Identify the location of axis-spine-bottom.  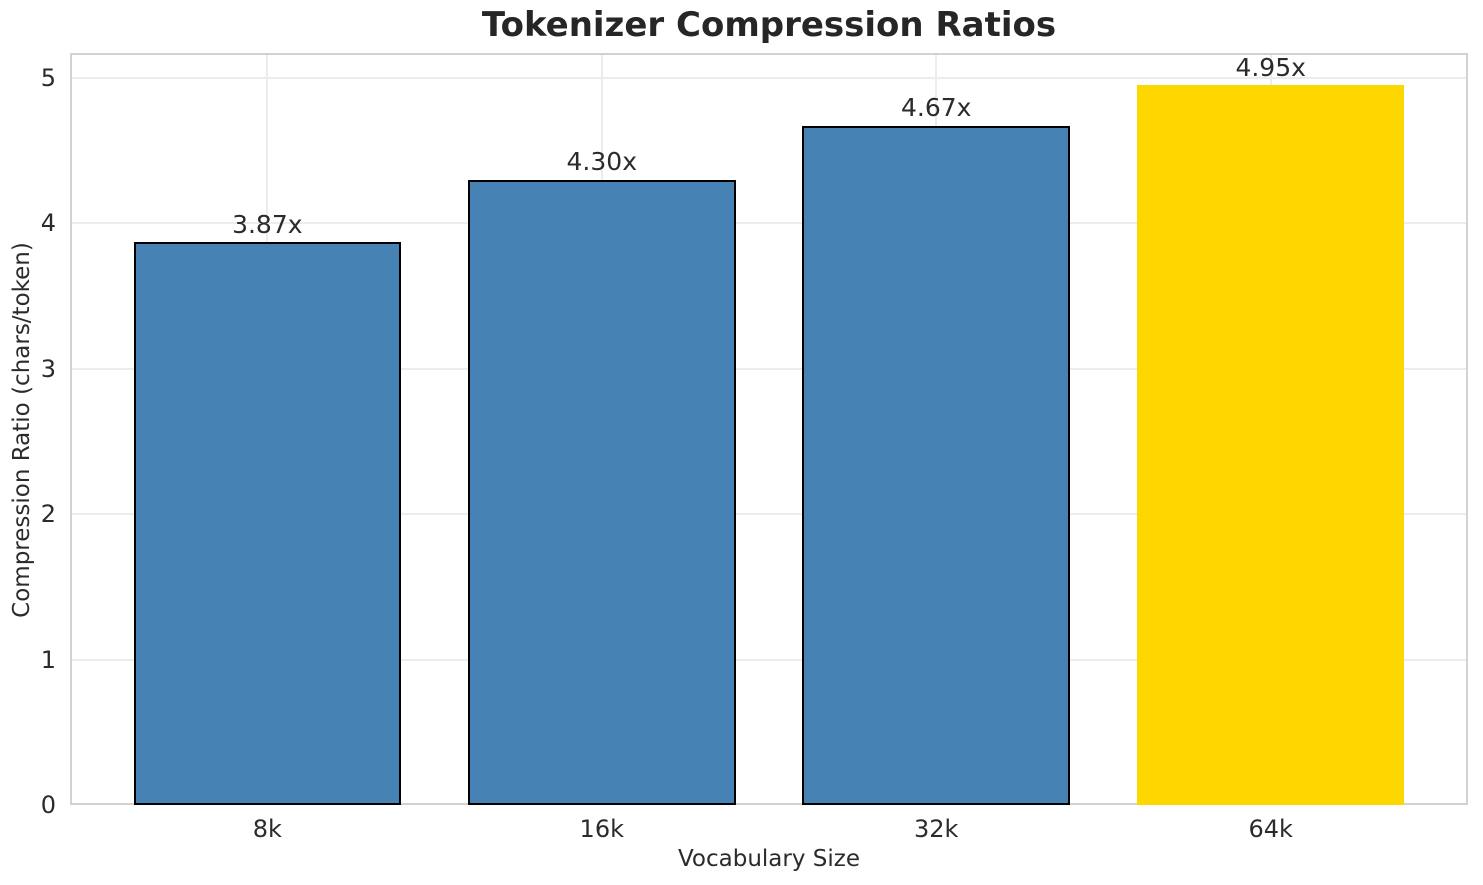
(769, 804).